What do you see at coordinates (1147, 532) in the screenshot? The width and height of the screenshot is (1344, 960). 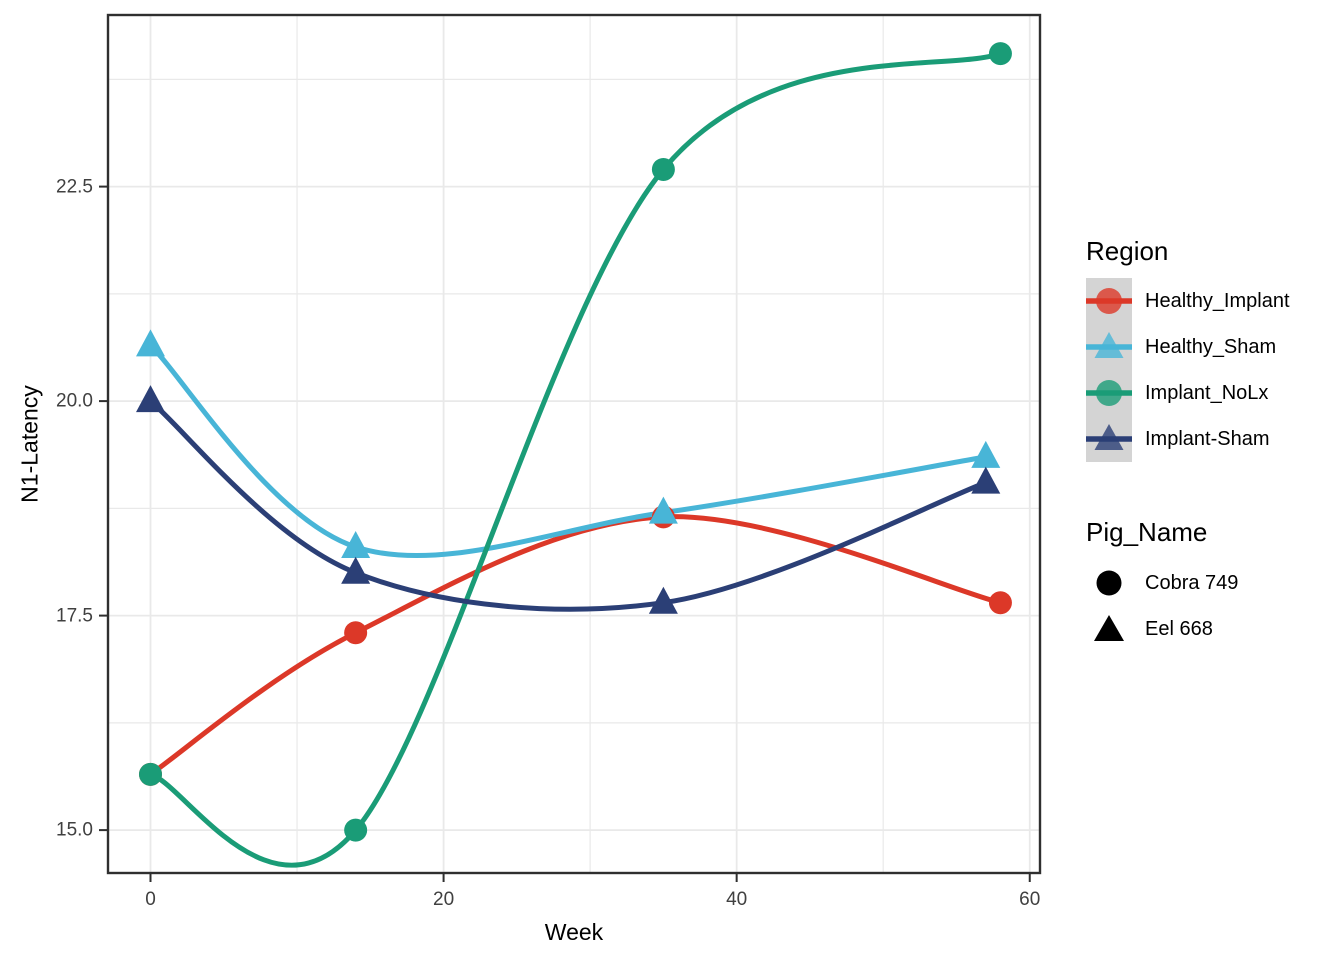 I see `legend-pig-name-title: Pig_Name` at bounding box center [1147, 532].